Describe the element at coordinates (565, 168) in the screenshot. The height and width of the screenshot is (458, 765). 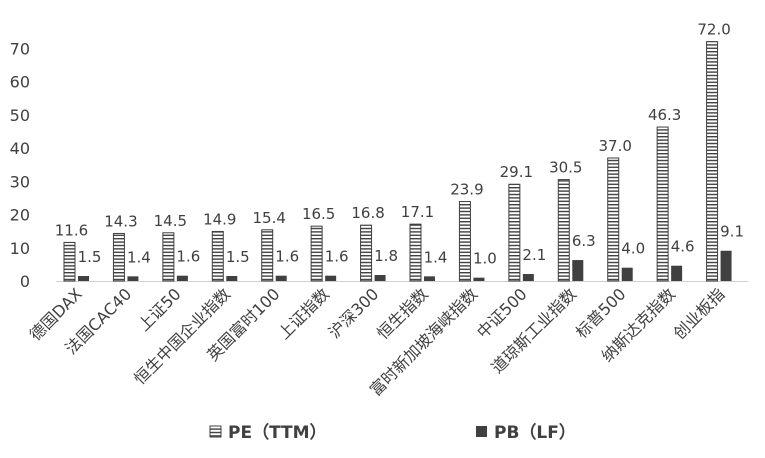
I see `pe-data-label: 30.5` at that location.